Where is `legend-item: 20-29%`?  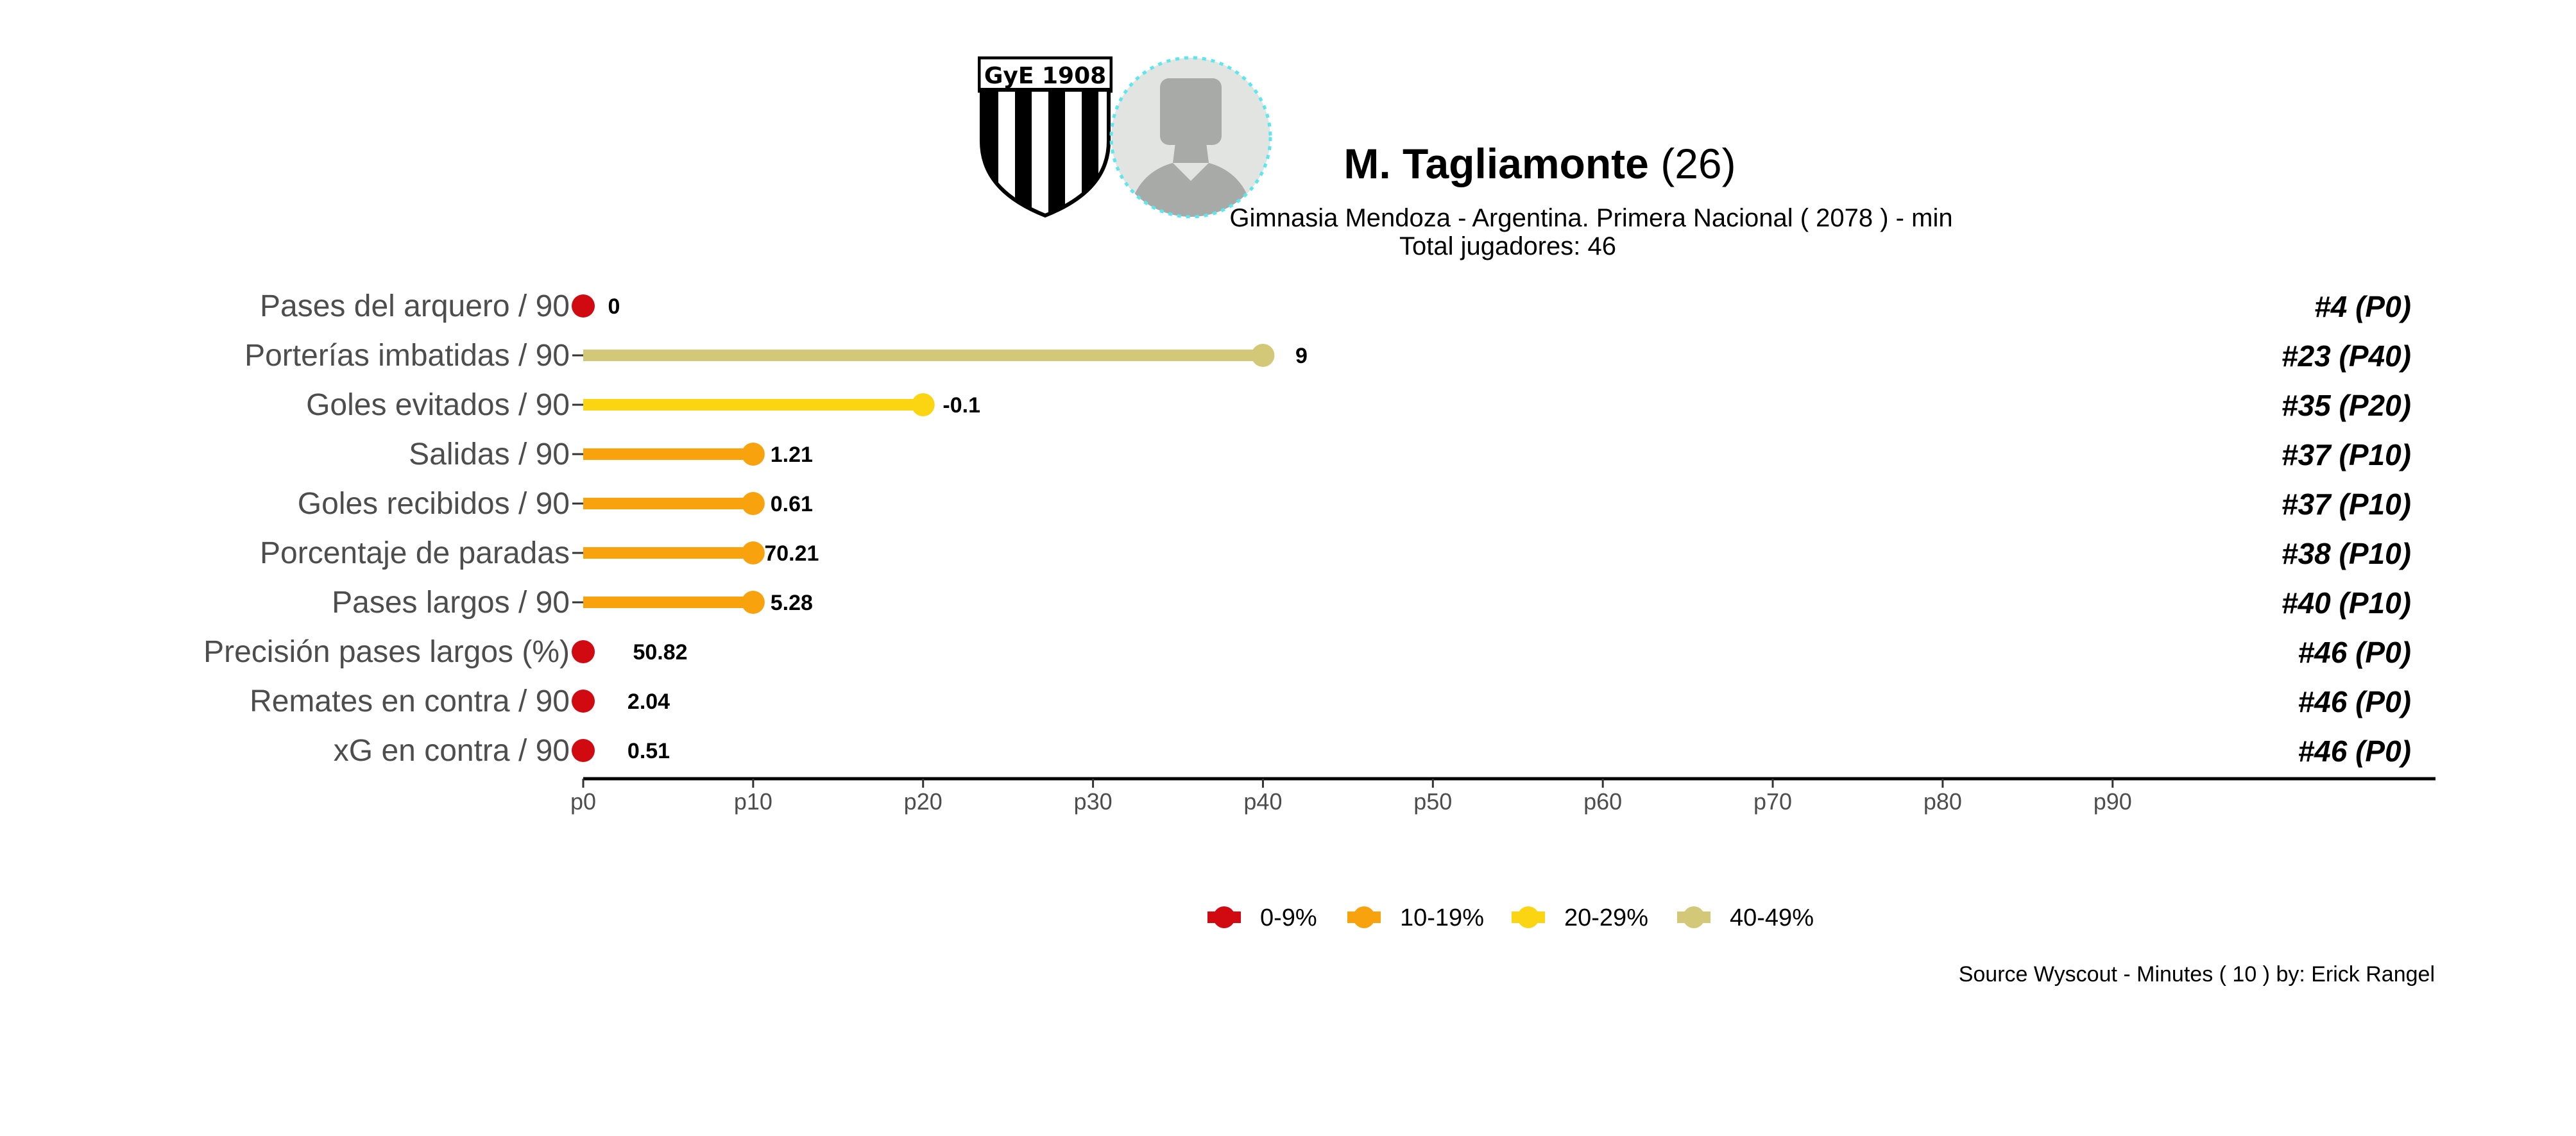 legend-item: 20-29% is located at coordinates (1580, 917).